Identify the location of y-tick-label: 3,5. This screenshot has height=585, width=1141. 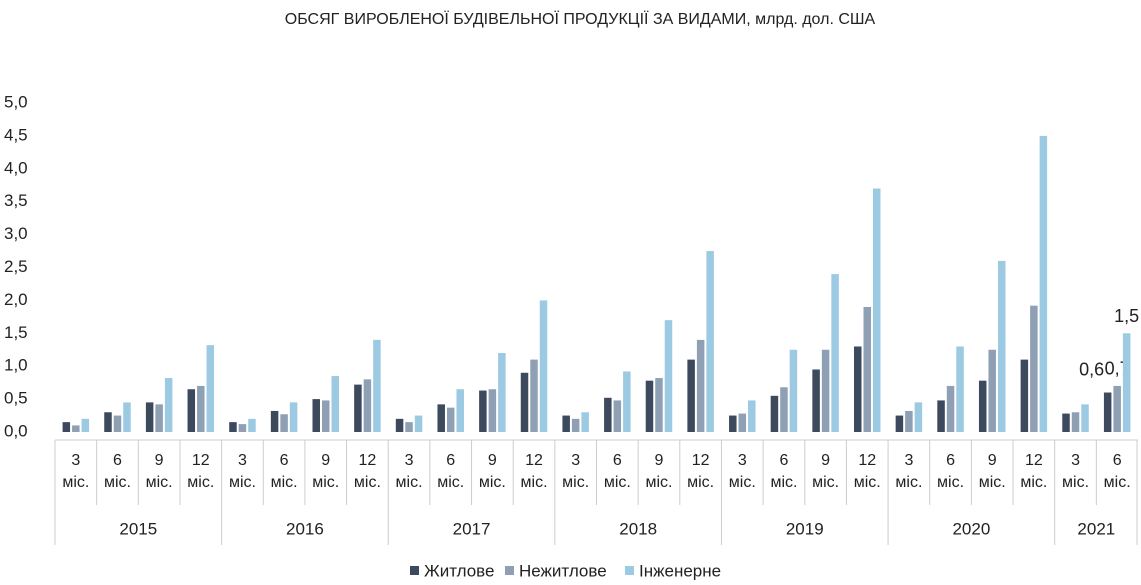
(16, 200).